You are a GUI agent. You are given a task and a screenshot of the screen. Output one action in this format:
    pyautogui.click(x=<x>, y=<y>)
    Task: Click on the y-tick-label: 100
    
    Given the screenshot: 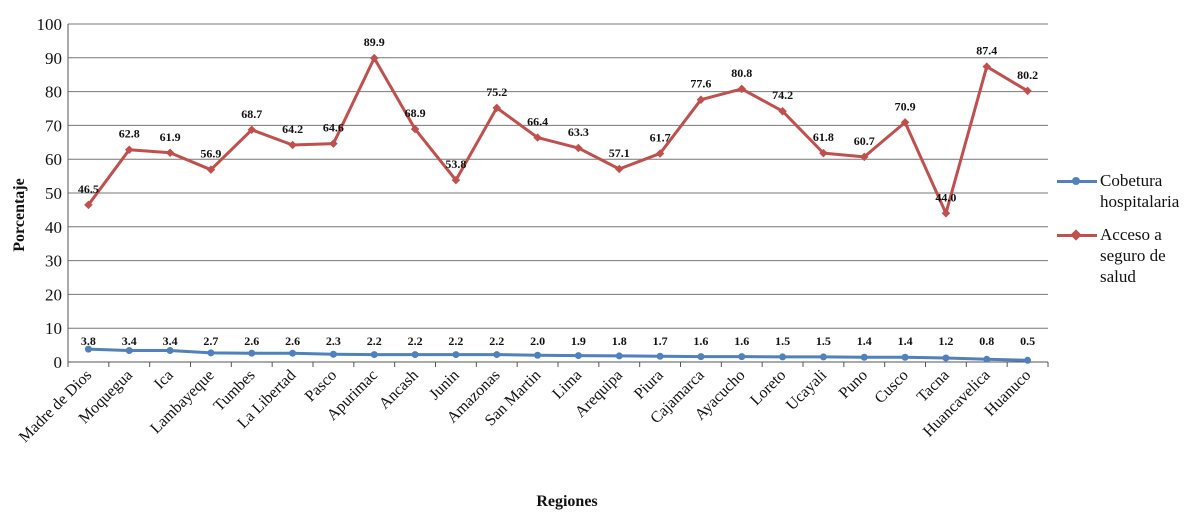 What is the action you would take?
    pyautogui.click(x=50, y=24)
    